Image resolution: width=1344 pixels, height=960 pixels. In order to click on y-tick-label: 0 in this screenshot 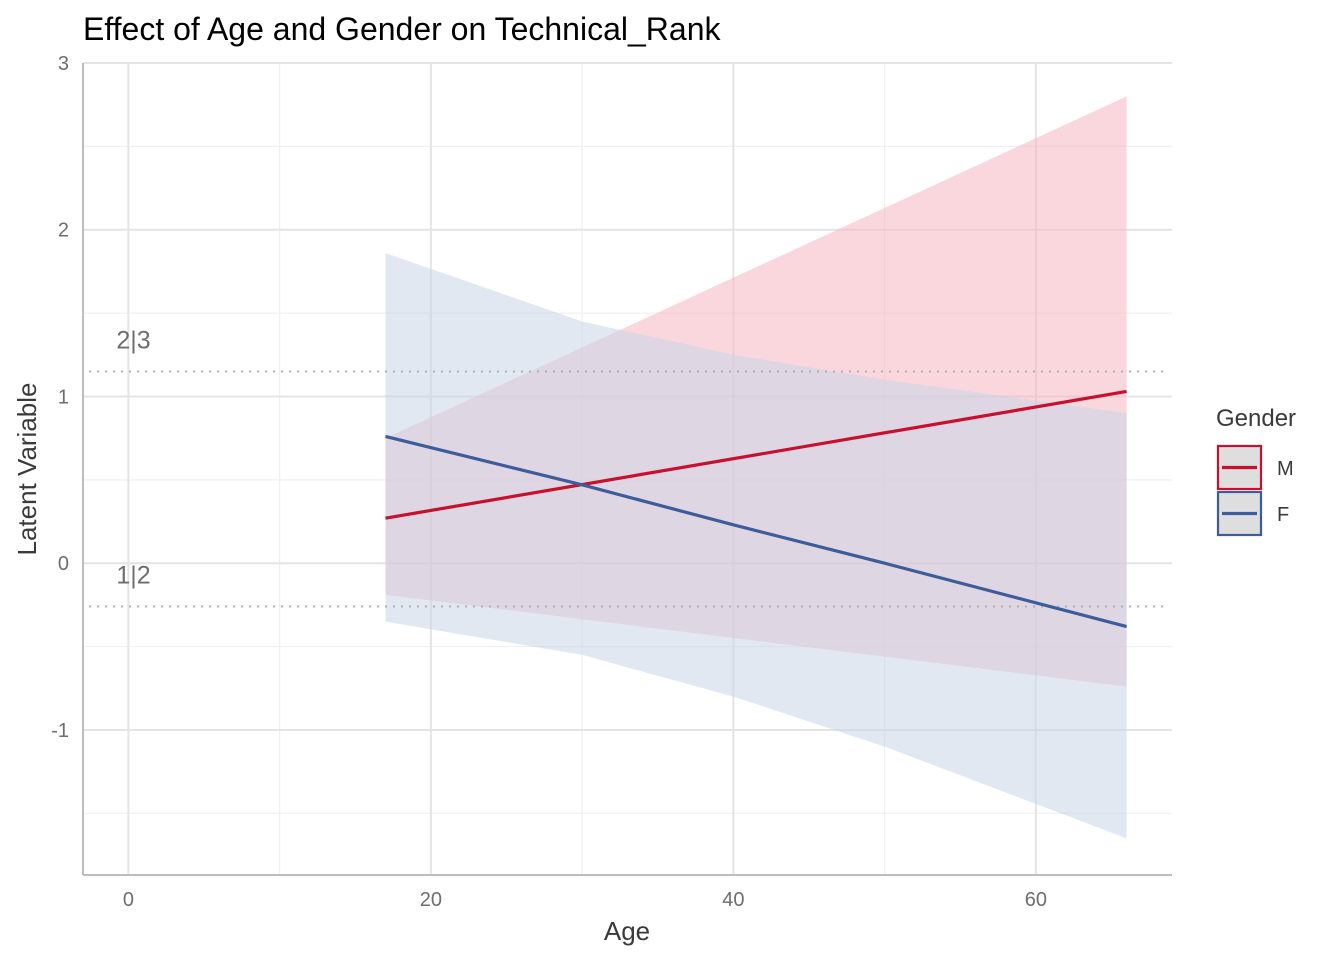, I will do `click(63, 564)`.